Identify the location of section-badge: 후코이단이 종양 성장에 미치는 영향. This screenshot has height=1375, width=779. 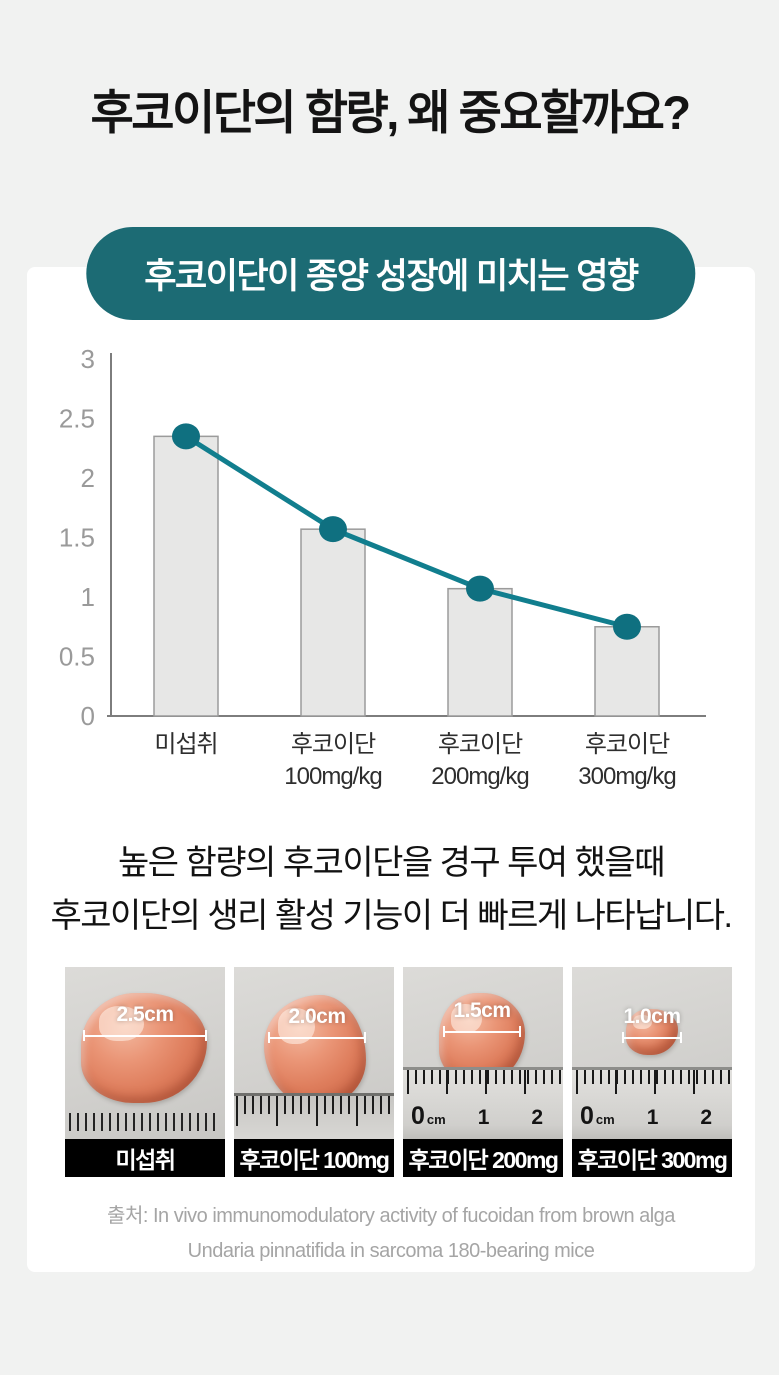
(391, 273).